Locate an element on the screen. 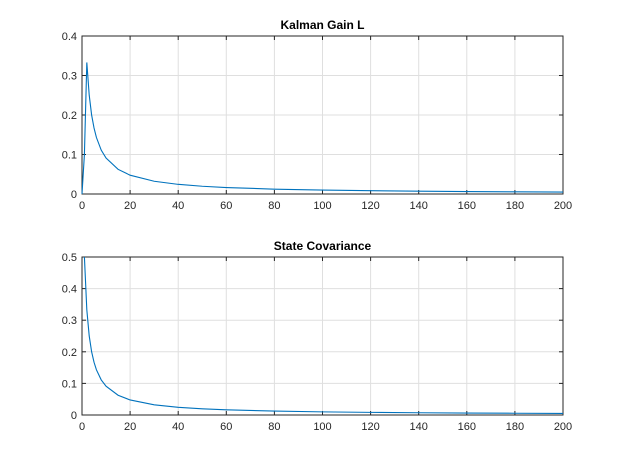  state-covariance-x-tick-label: 160 is located at coordinates (467, 427).